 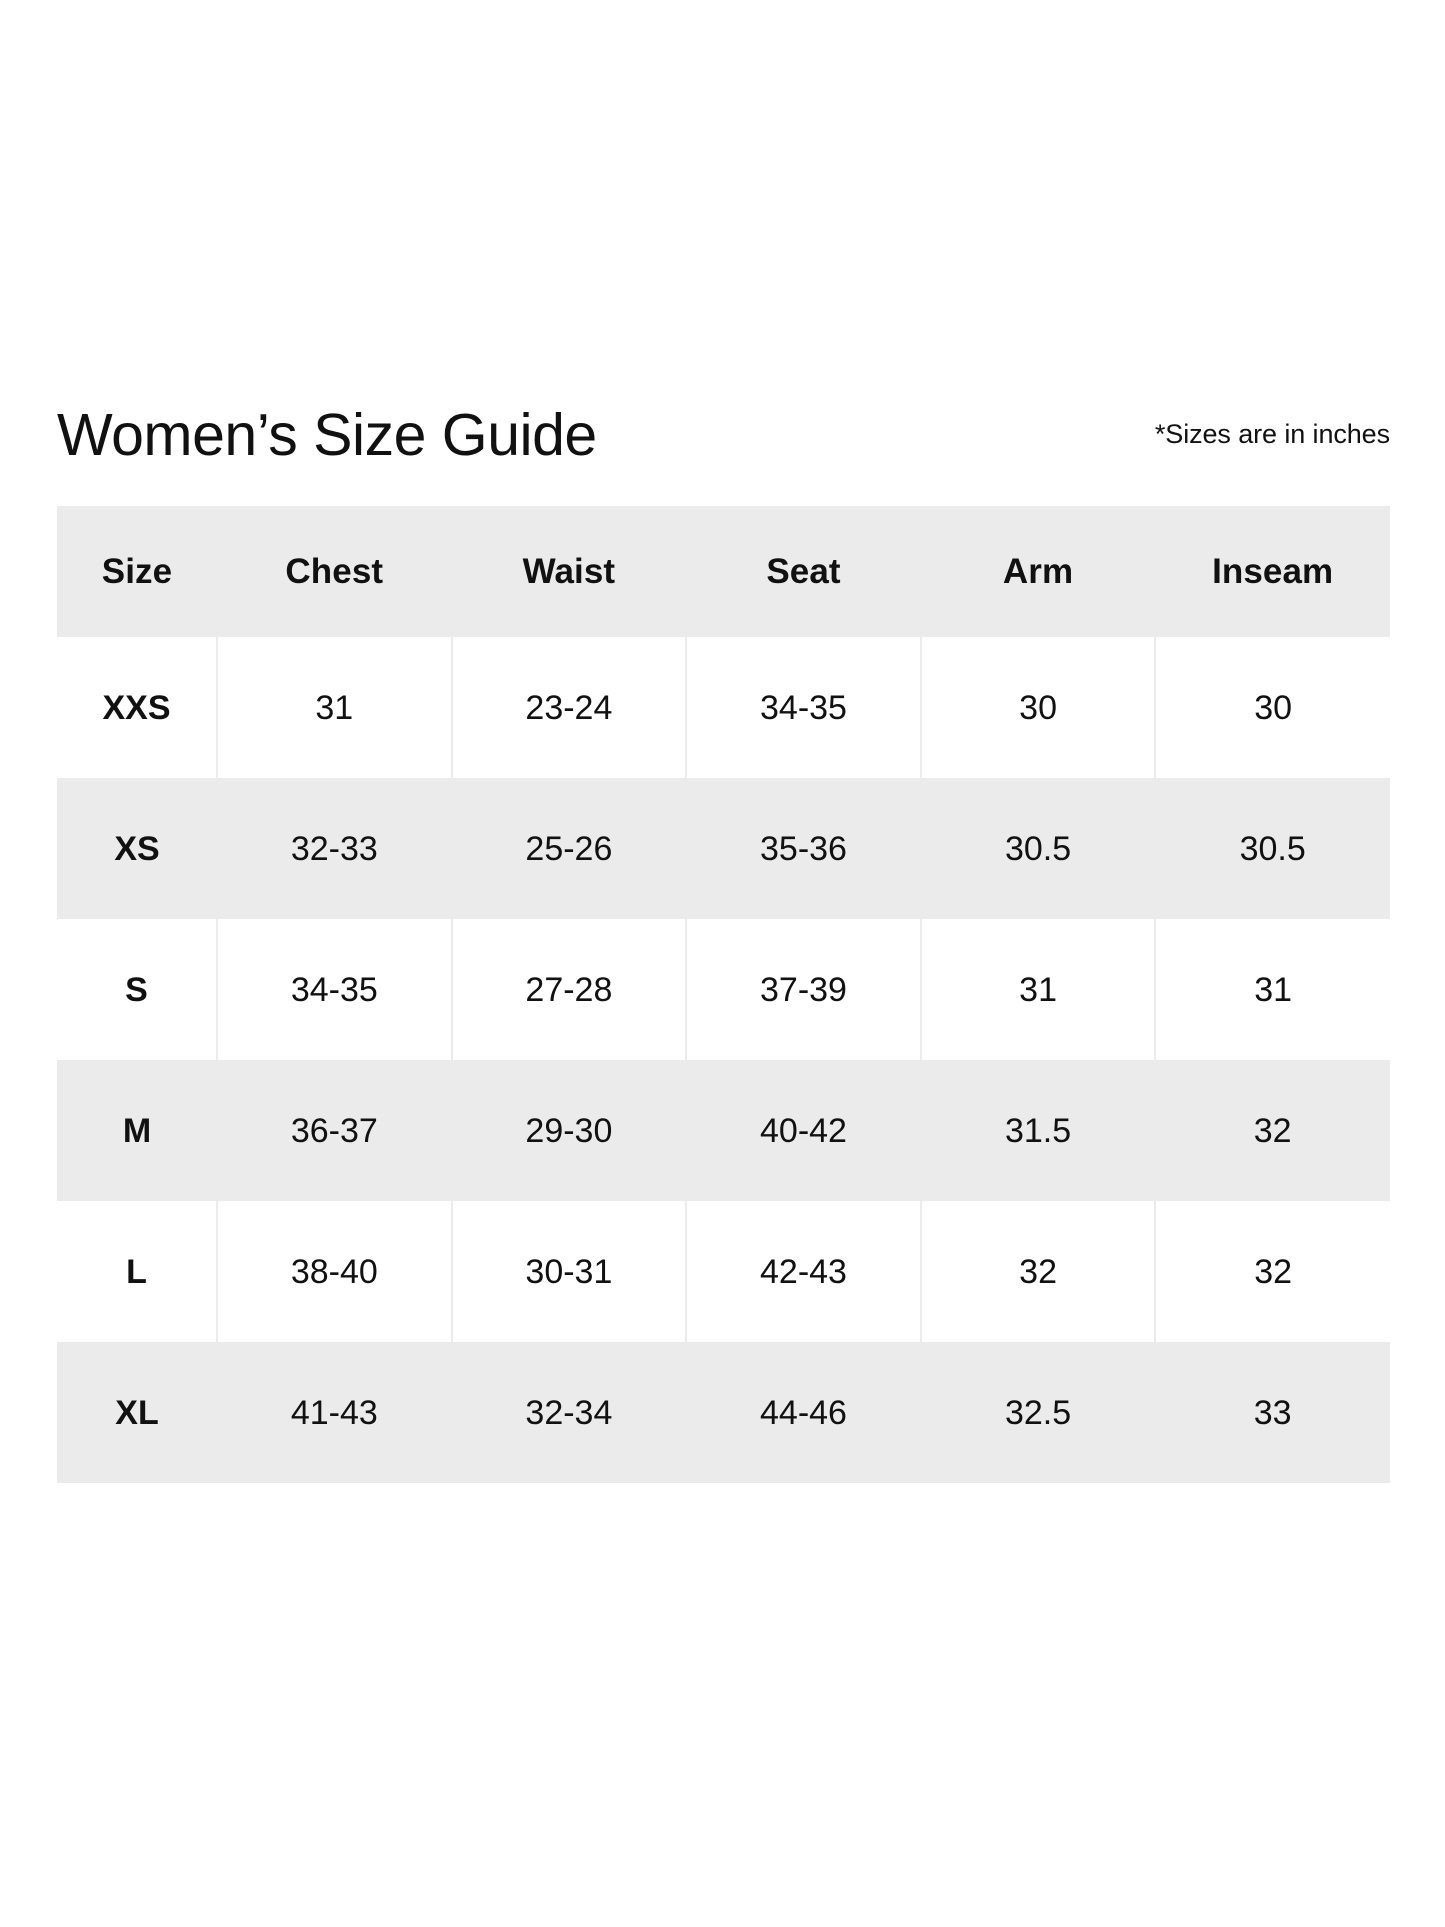 What do you see at coordinates (334, 707) in the screenshot?
I see `cell-chest: 31` at bounding box center [334, 707].